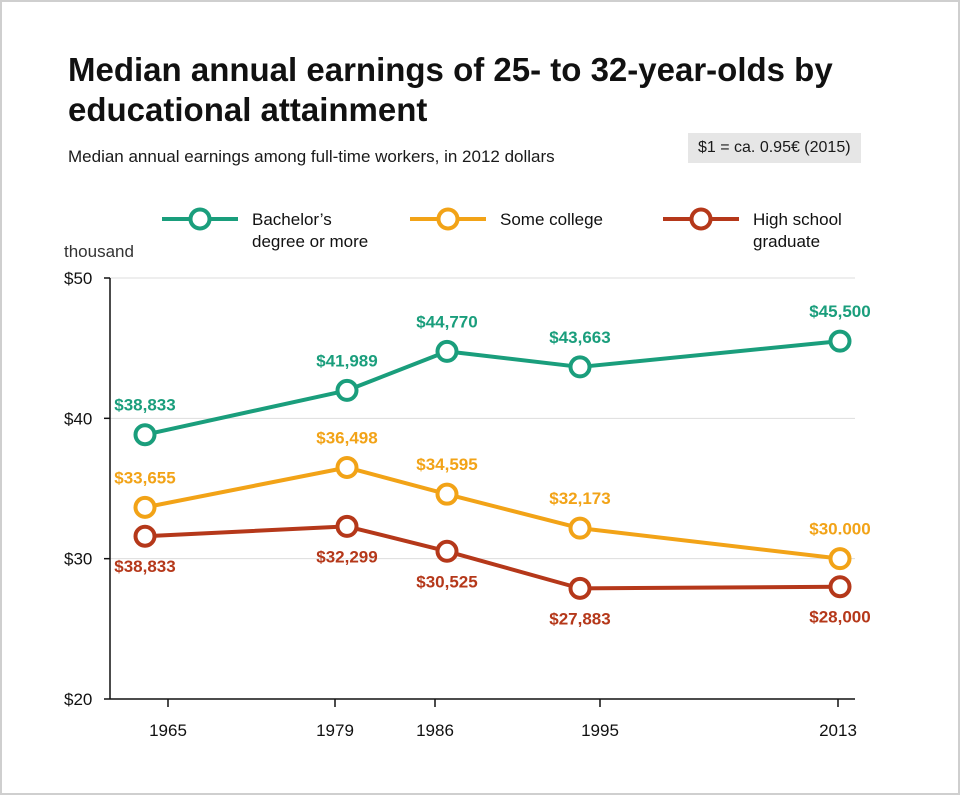  What do you see at coordinates (839, 617) in the screenshot?
I see `data-label-high_school: $28,000` at bounding box center [839, 617].